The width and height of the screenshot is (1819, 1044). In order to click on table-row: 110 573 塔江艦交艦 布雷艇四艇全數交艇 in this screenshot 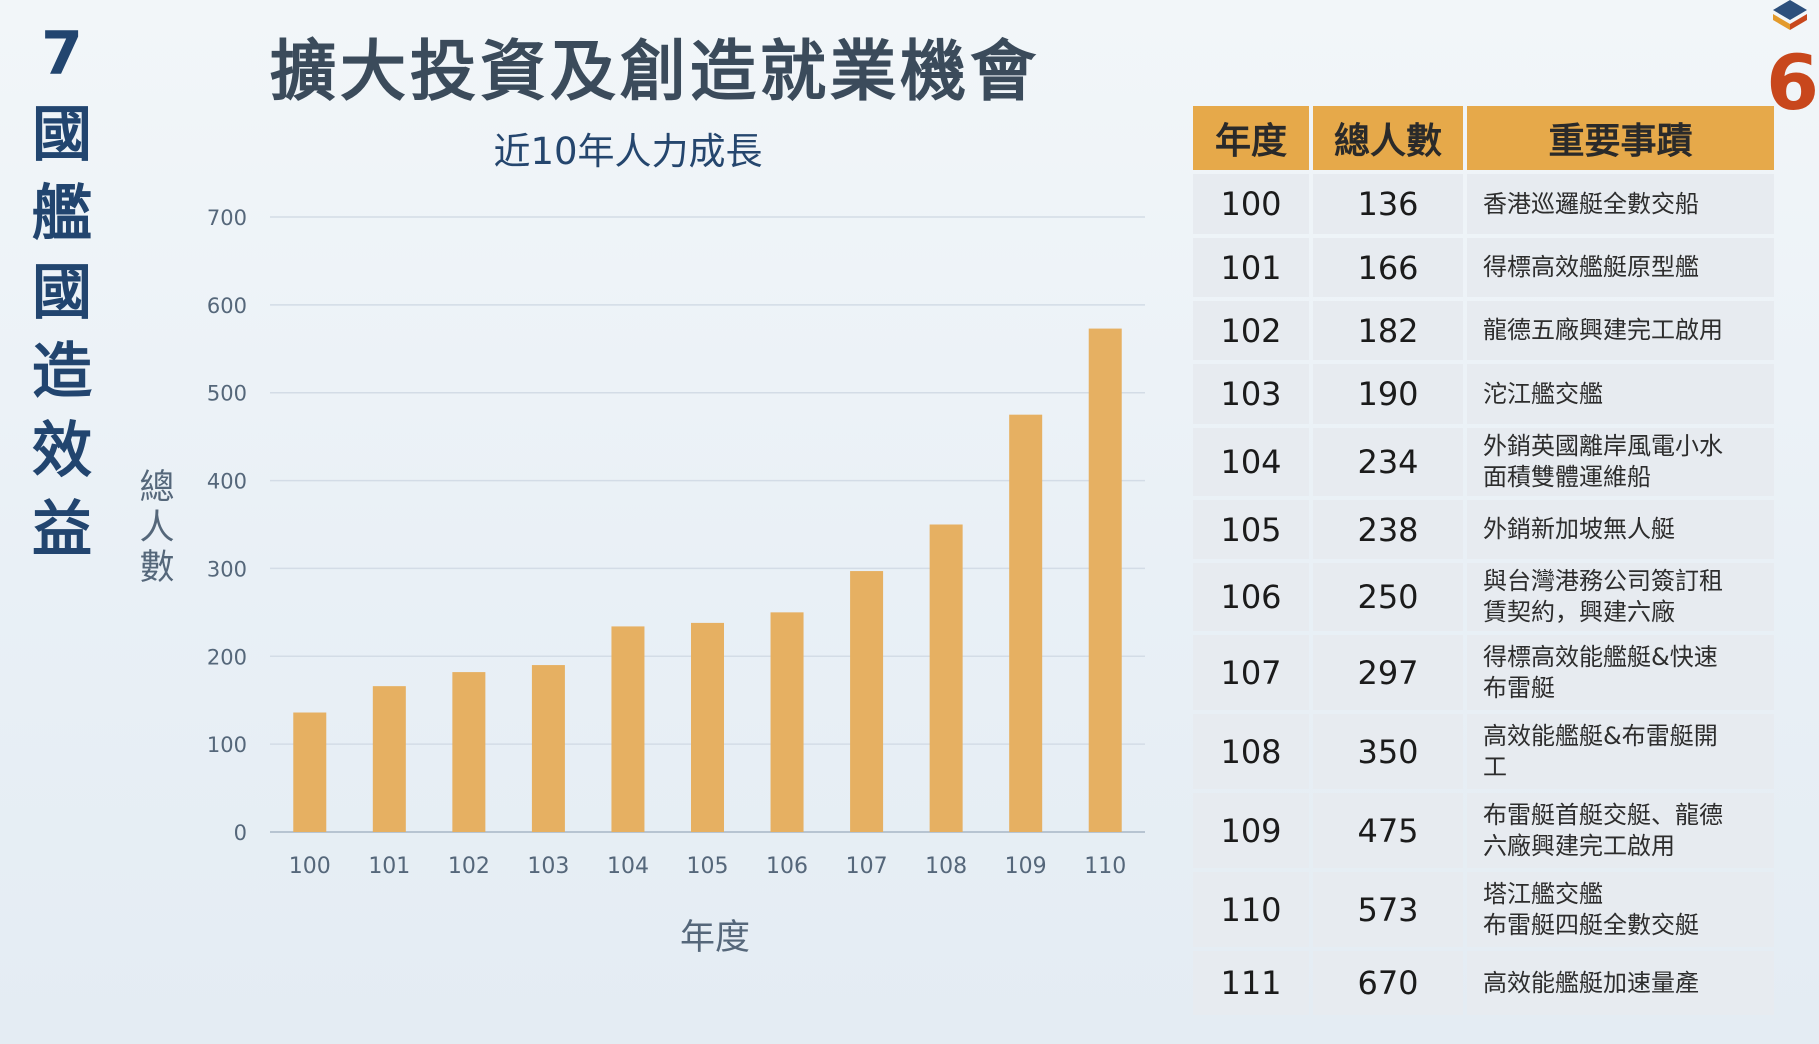, I will do `click(1485, 909)`.